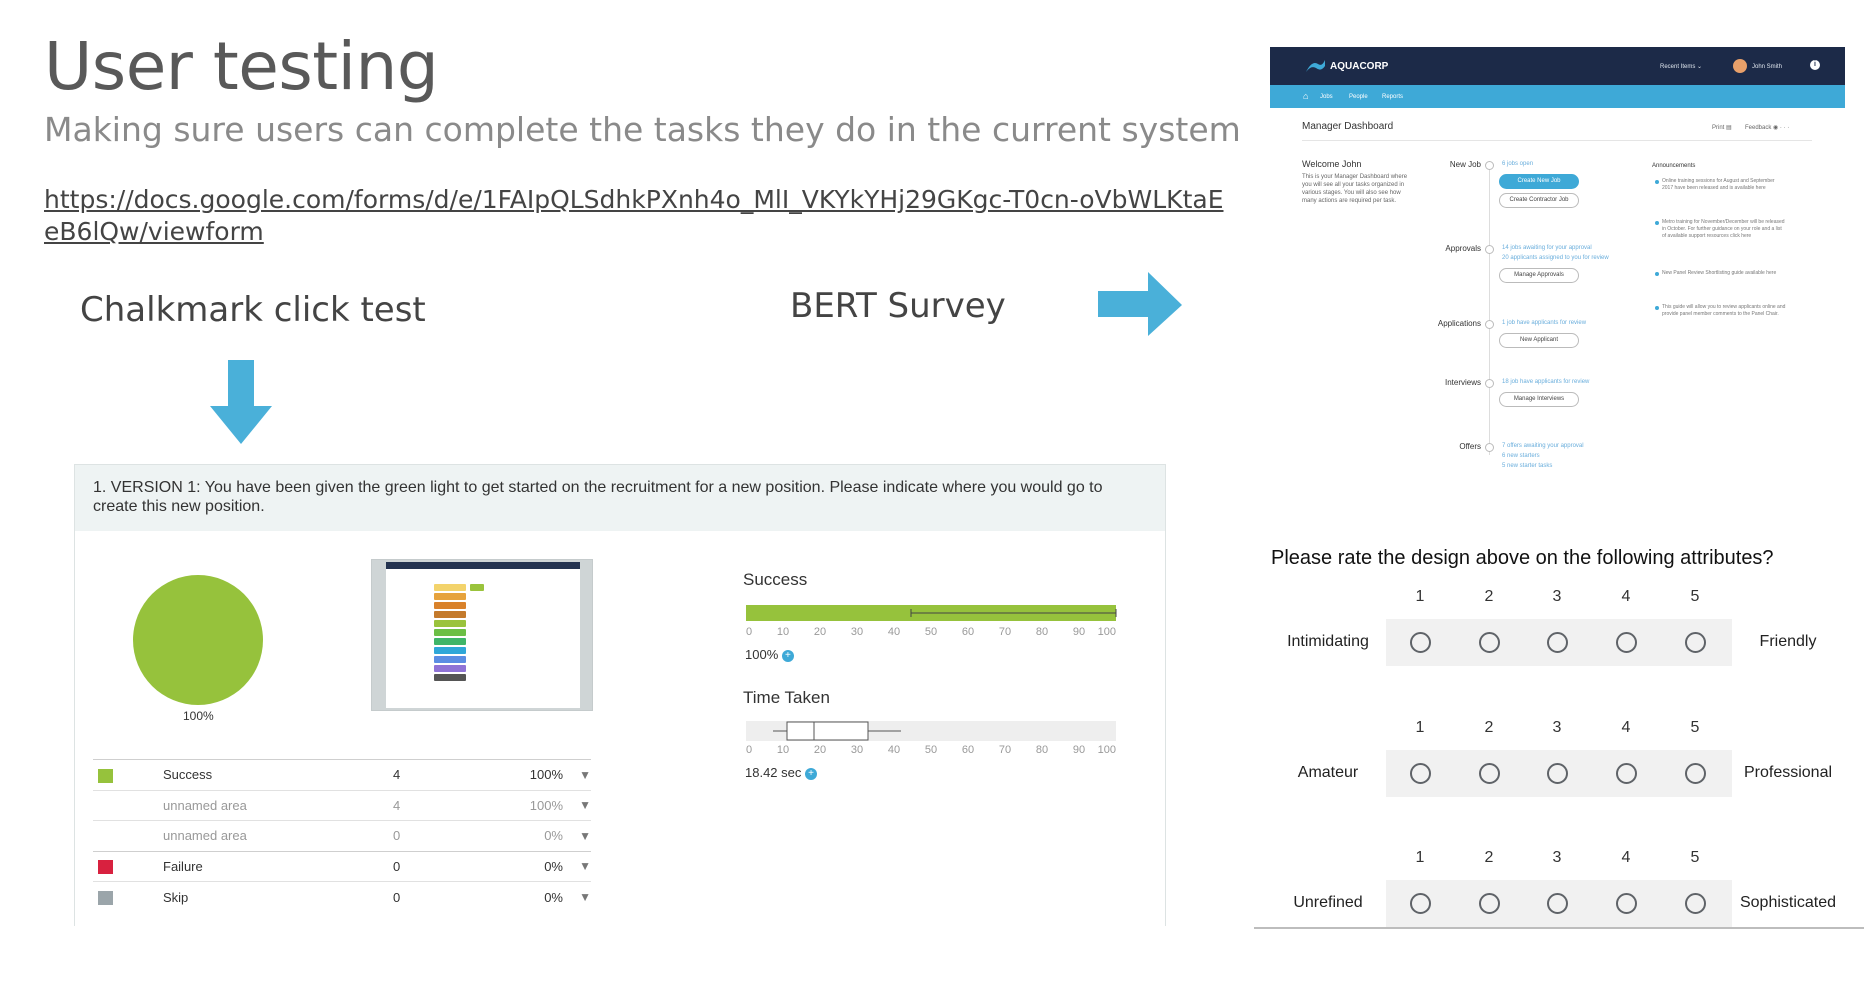 The height and width of the screenshot is (997, 1871). Describe the element at coordinates (1788, 902) in the screenshot. I see `attribute-right-label: Sophisticated` at that location.